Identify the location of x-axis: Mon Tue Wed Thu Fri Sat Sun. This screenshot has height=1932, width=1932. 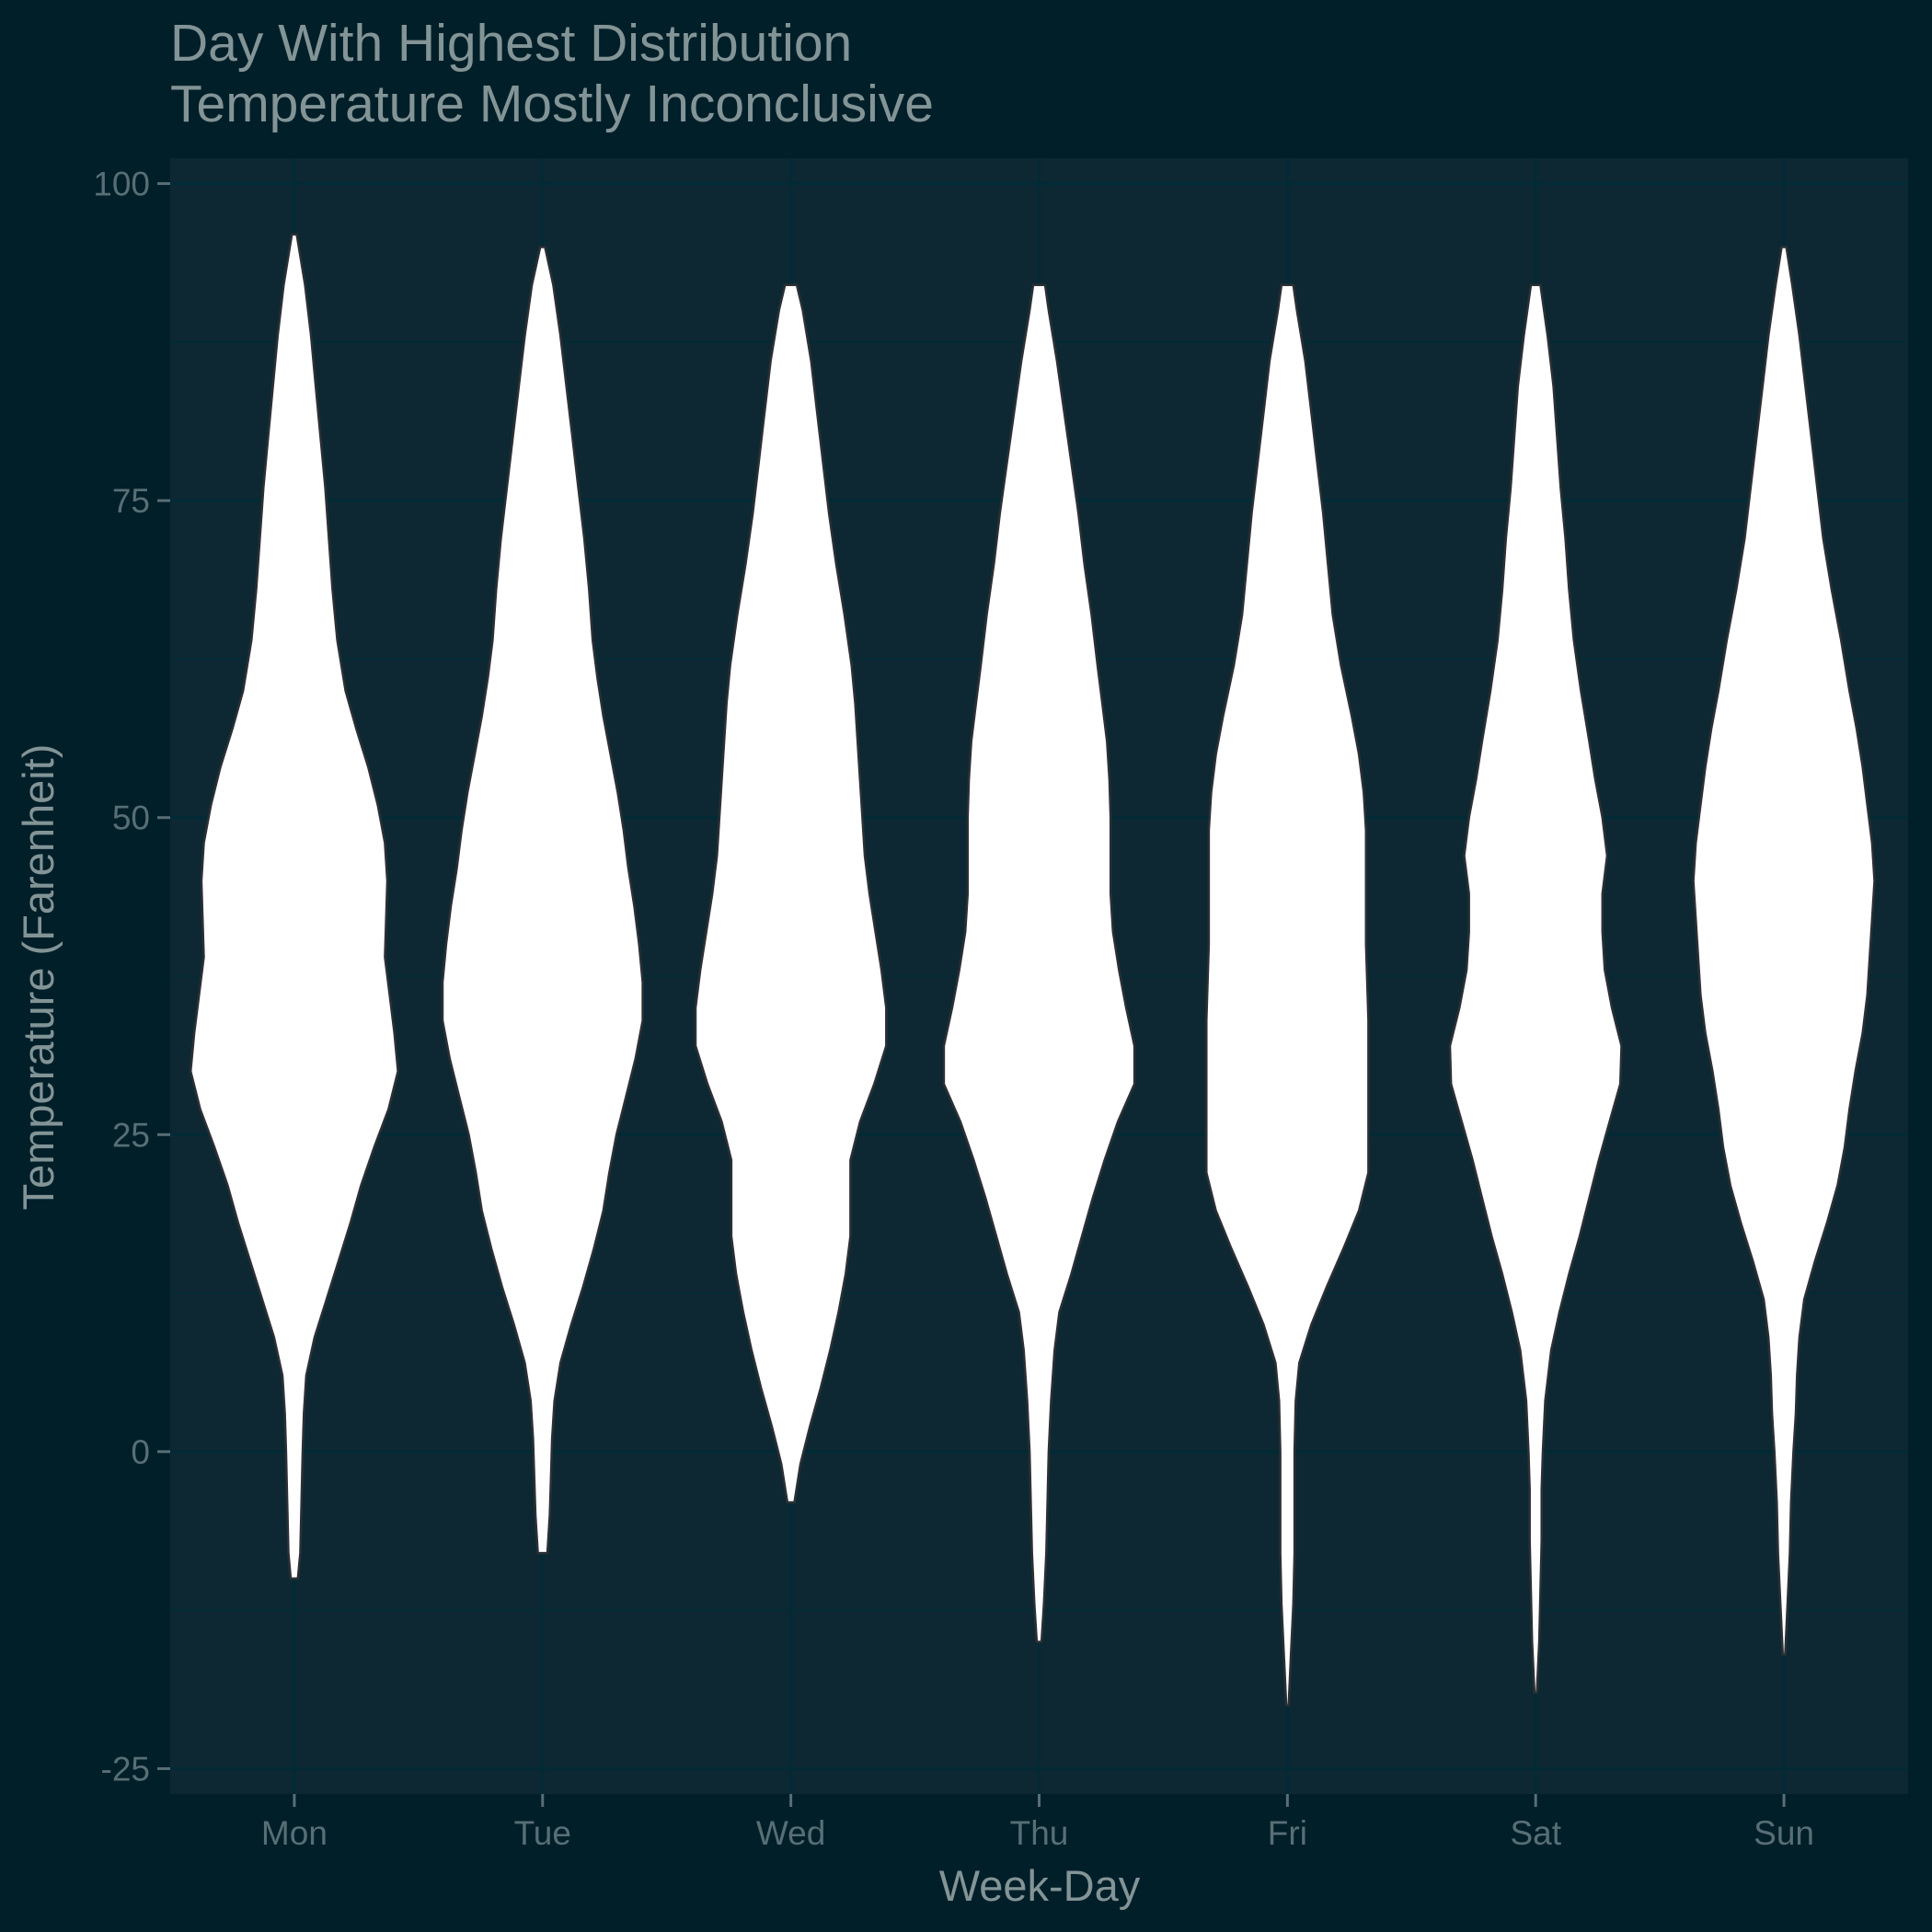
(1037, 1823).